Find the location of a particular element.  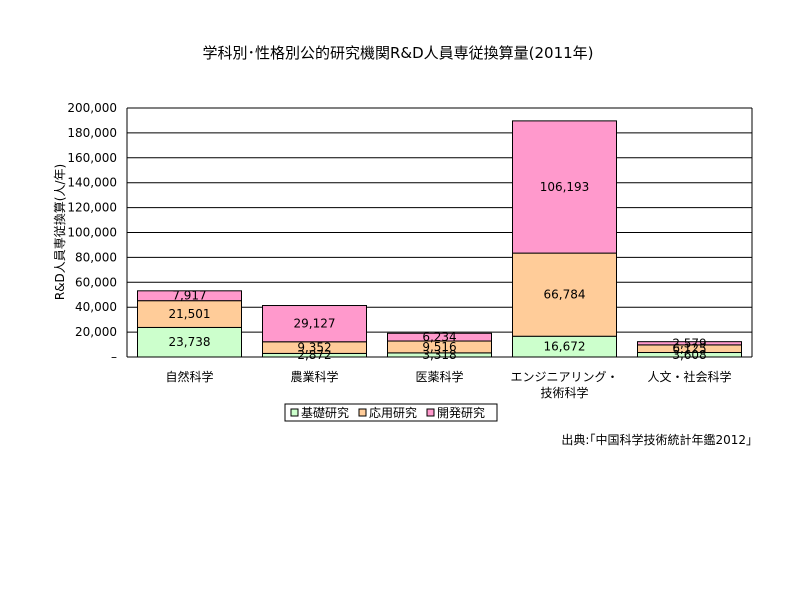

y-tick-label: 160,000 is located at coordinates (92, 158).